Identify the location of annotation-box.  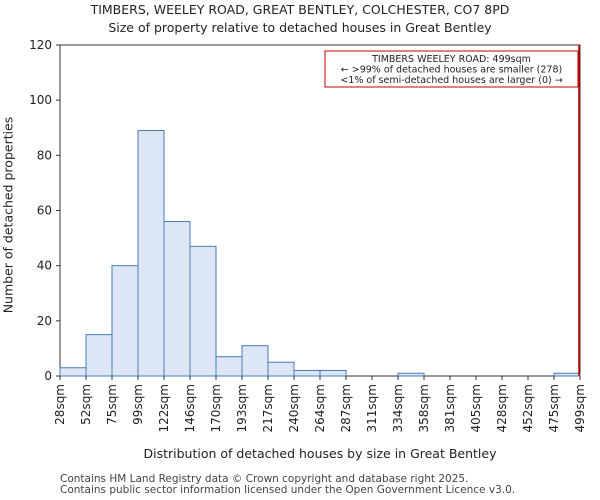
(451, 69).